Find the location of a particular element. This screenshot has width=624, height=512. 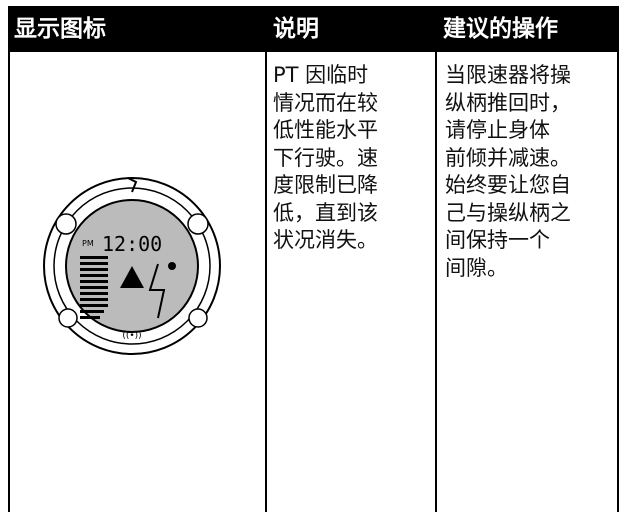

text-line: 己与操纵柄之 is located at coordinates (508, 212).